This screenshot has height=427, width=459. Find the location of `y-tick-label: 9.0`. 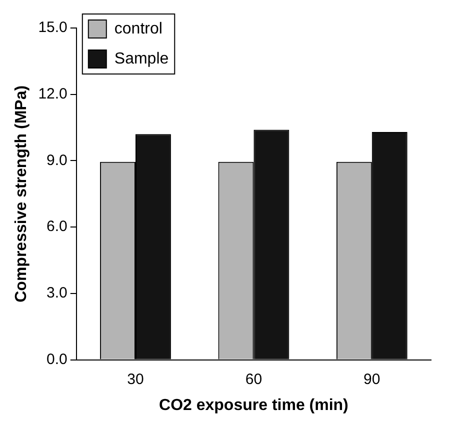

y-tick-label: 9.0 is located at coordinates (57, 160).